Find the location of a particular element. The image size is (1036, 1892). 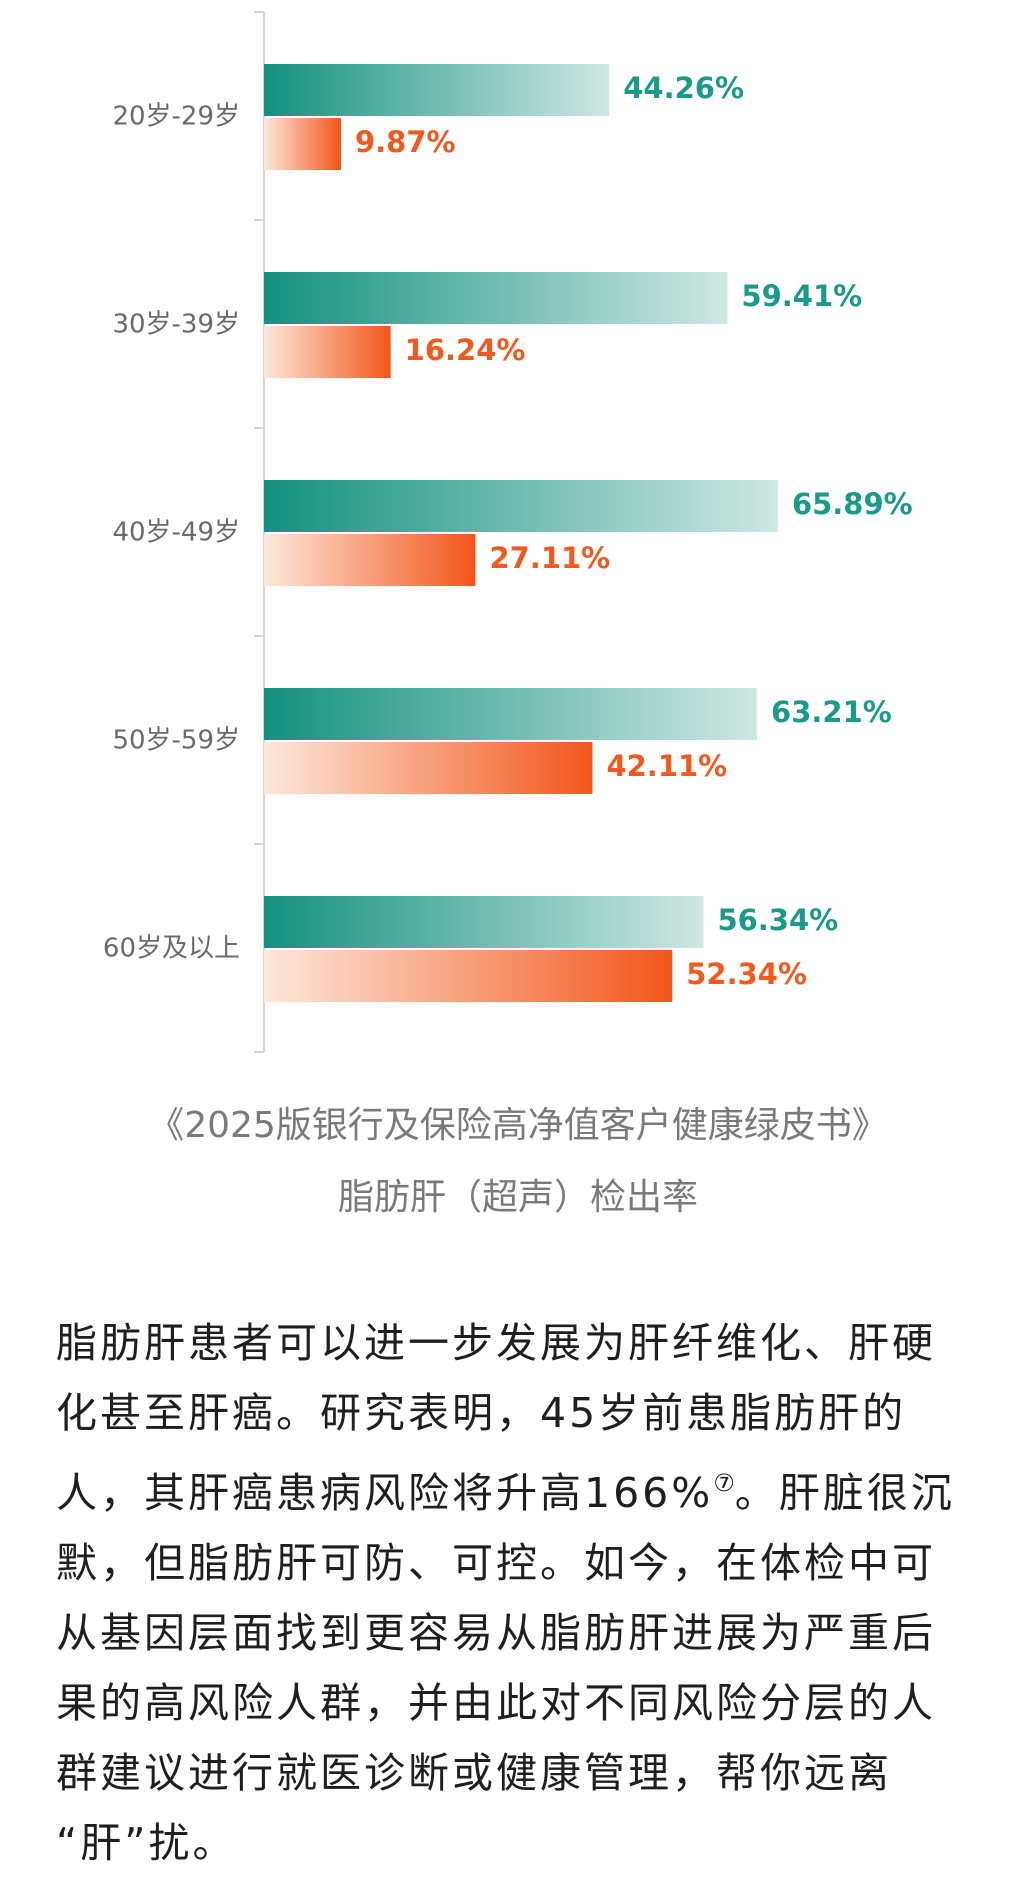

article-line: 默，但脂肪肝可防、可控。如今，在体检中可 is located at coordinates (496, 1563).